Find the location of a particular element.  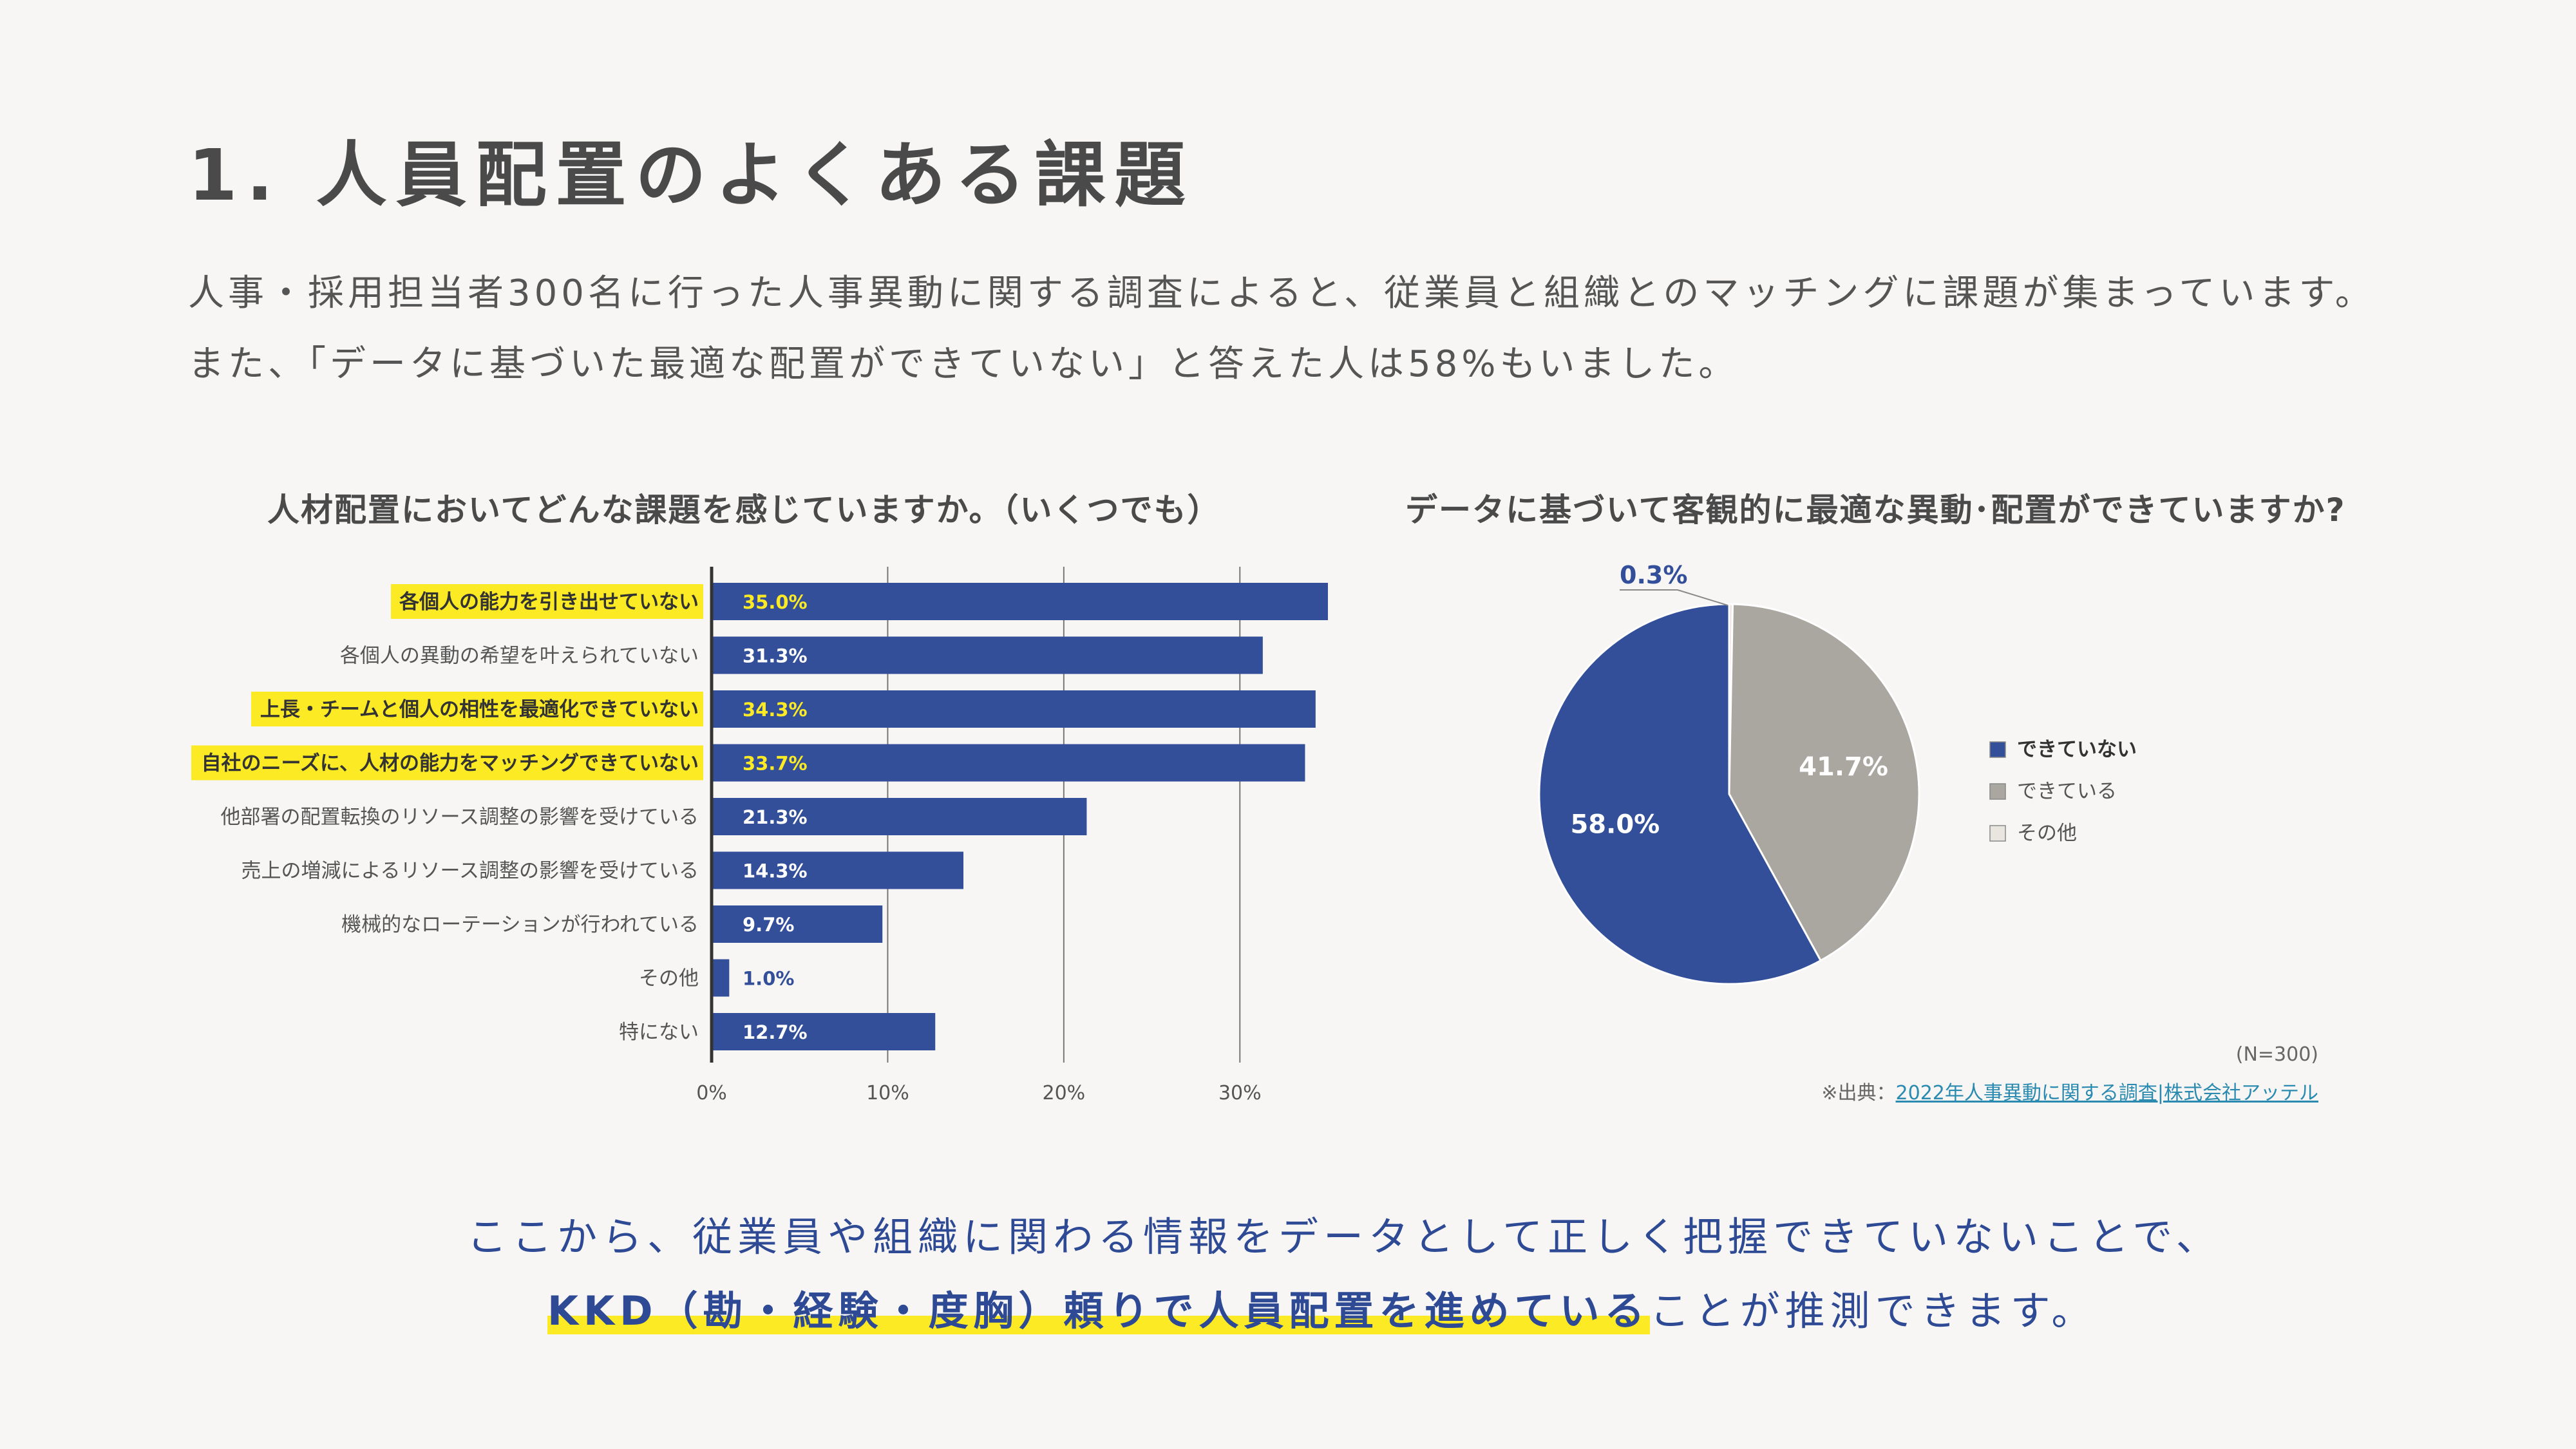

category-label: 特にない is located at coordinates (659, 1032).